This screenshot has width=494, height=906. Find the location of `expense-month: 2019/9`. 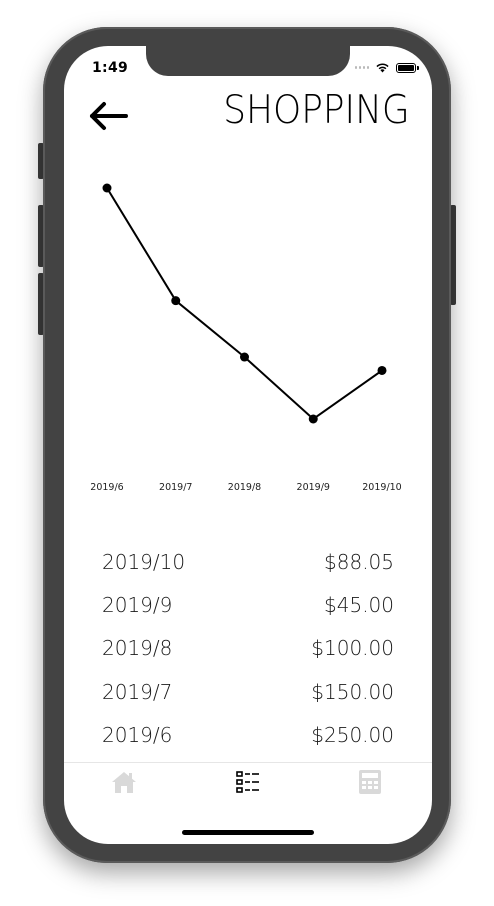

expense-month: 2019/9 is located at coordinates (137, 604).